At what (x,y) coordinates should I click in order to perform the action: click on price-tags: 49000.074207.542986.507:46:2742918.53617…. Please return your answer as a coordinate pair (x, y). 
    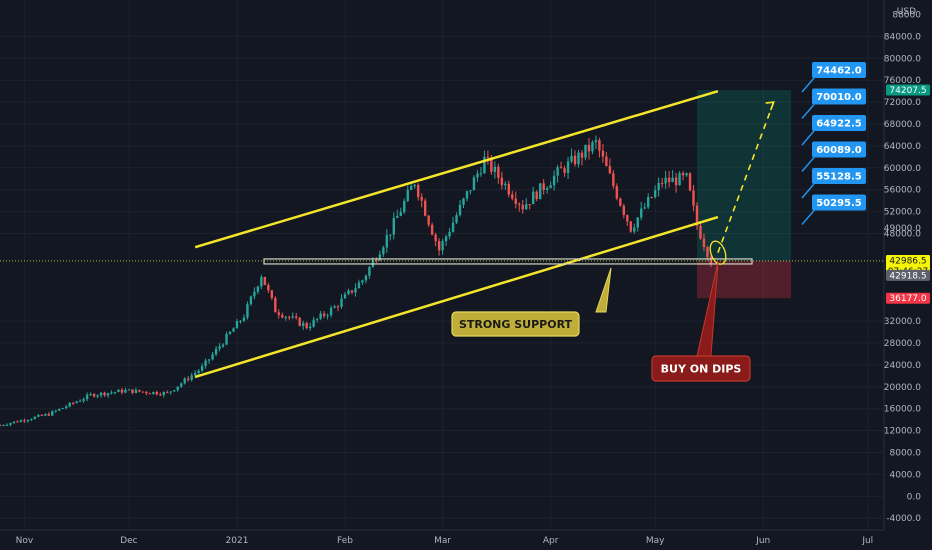
    Looking at the image, I should click on (907, 194).